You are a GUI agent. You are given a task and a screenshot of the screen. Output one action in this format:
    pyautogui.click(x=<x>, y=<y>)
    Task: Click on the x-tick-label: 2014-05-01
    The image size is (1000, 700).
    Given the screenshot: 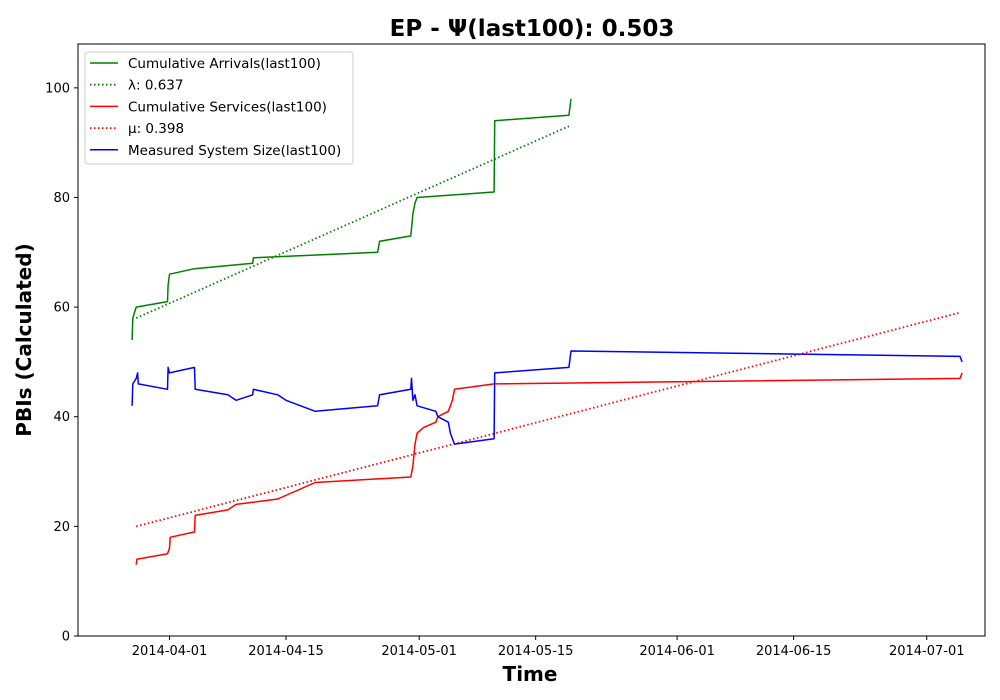 What is the action you would take?
    pyautogui.click(x=419, y=651)
    